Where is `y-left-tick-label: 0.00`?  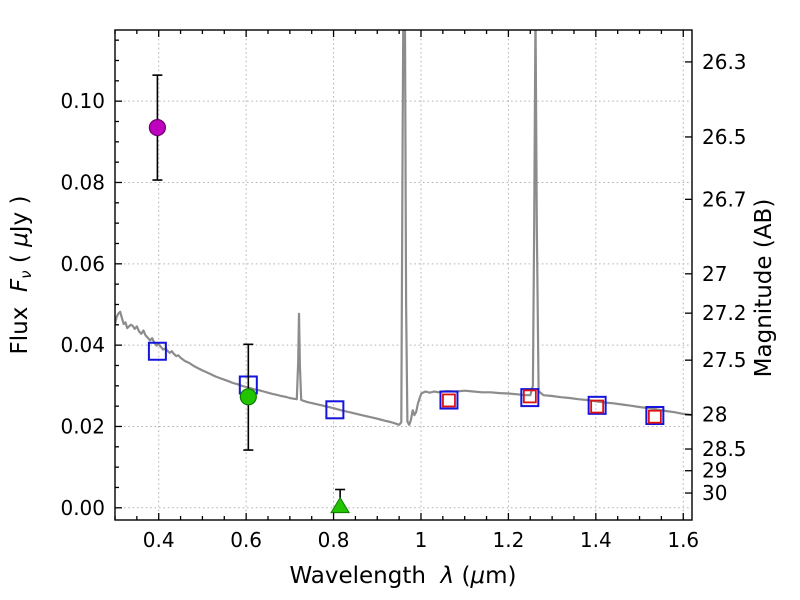
y-left-tick-label: 0.00 is located at coordinates (82, 508).